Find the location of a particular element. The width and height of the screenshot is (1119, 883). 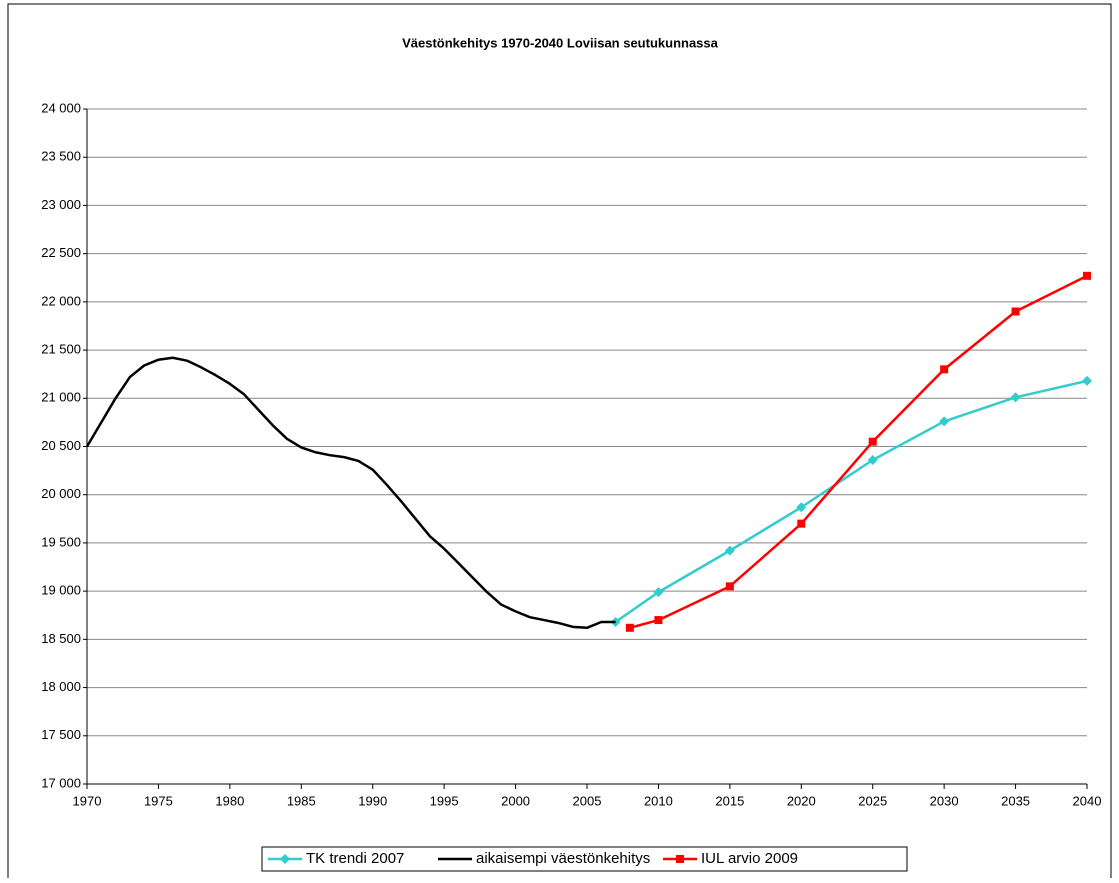

x-tick-label: 2015 is located at coordinates (729, 800).